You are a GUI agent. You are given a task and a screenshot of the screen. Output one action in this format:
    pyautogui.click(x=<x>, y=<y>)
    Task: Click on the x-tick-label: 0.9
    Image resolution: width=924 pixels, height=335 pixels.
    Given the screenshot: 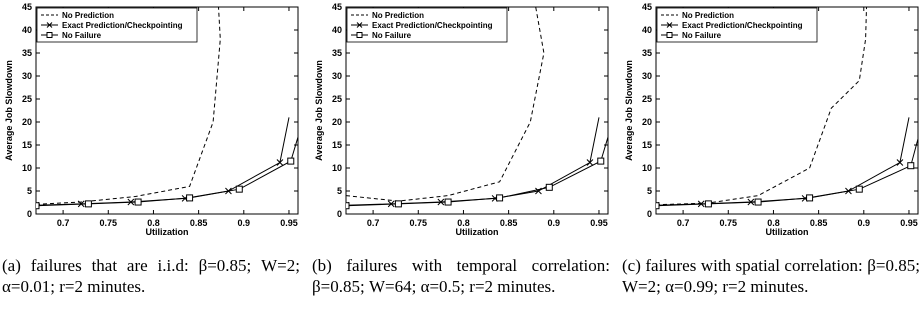 What is the action you would take?
    pyautogui.click(x=554, y=223)
    